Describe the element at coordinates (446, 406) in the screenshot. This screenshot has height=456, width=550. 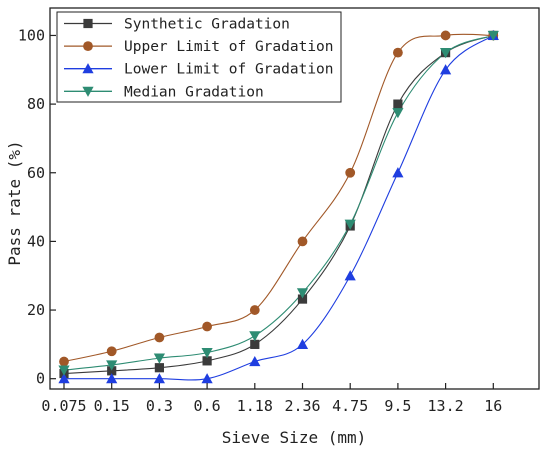
I see `x-tick-label: 13.2` at that location.